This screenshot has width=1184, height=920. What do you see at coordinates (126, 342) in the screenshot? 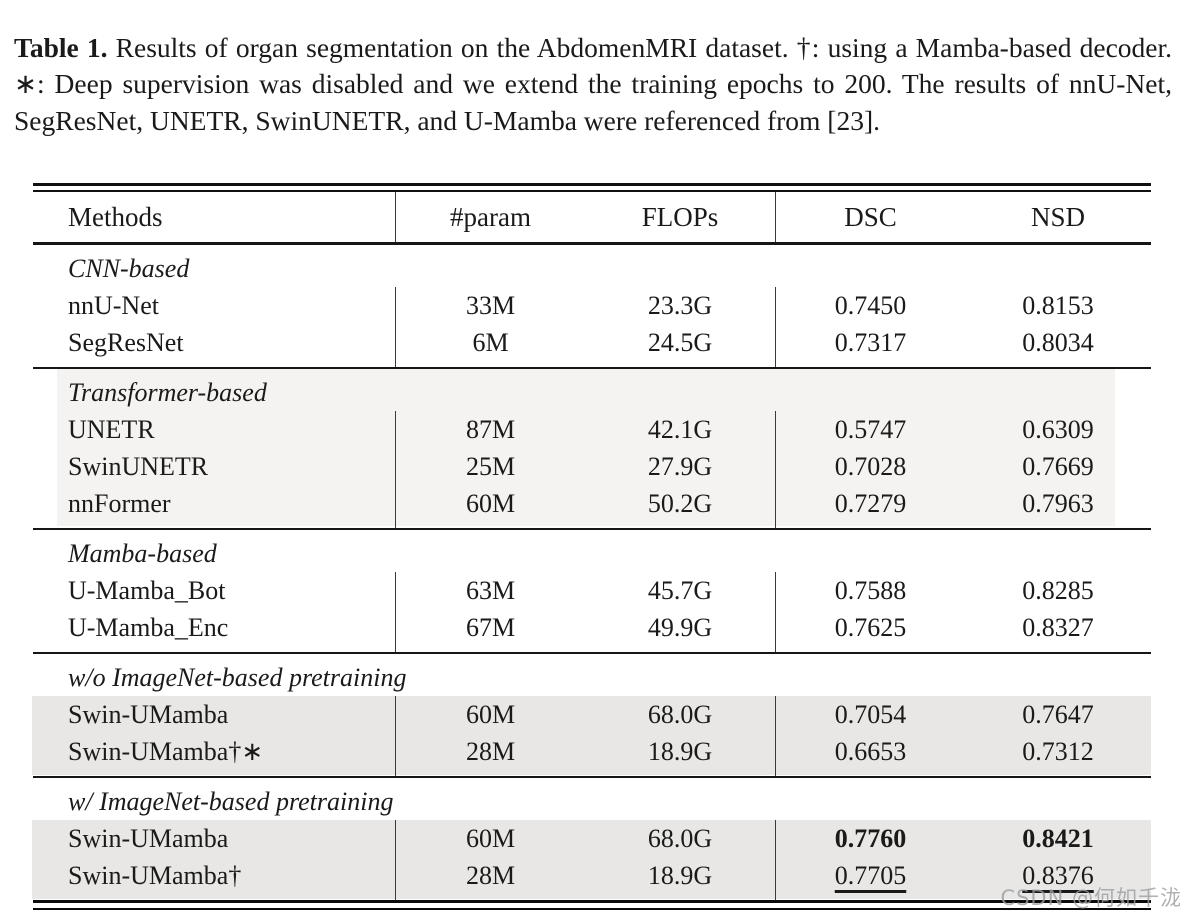
I see `cell-method-value: SegResNet` at bounding box center [126, 342].